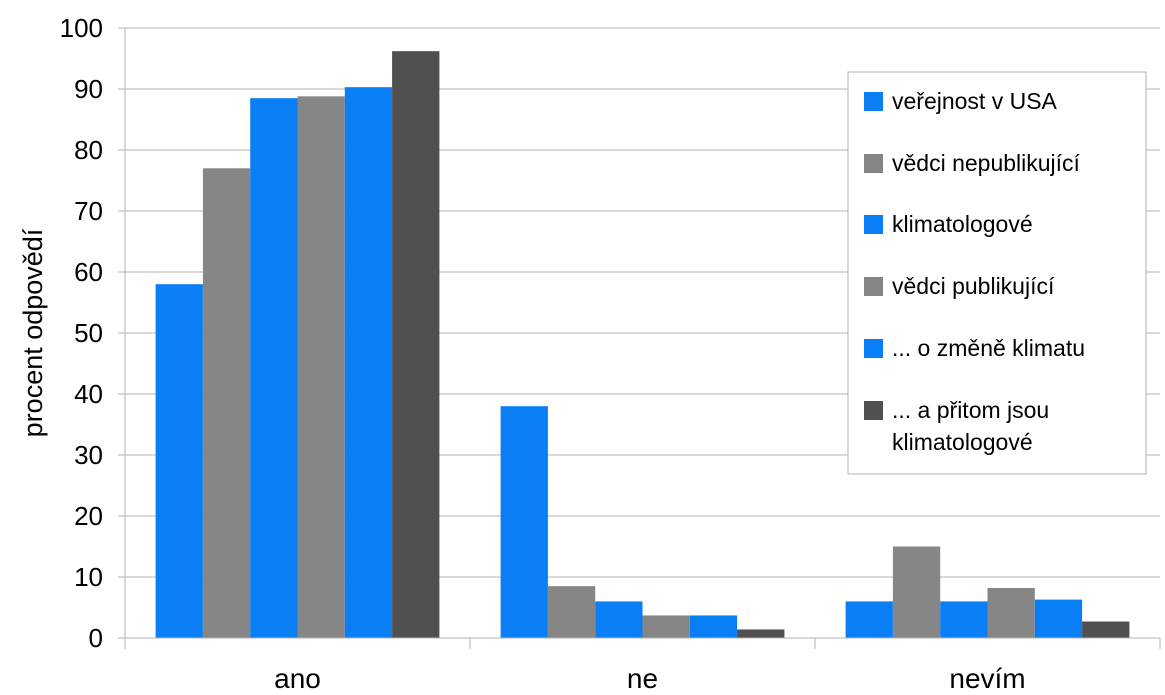 This screenshot has height=695, width=1165. What do you see at coordinates (973, 286) in the screenshot?
I see `legend-label: vědci publikující` at bounding box center [973, 286].